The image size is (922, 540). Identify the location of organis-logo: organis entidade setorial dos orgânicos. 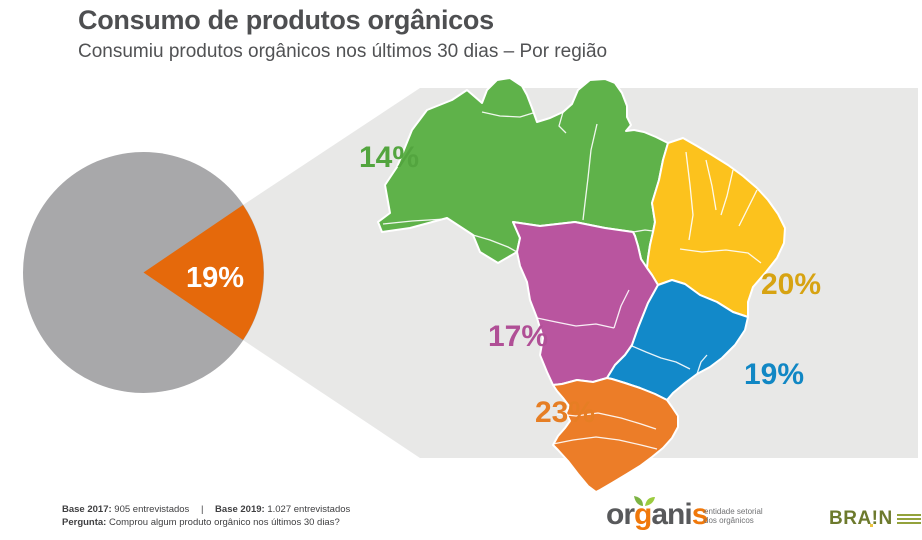
(693, 516).